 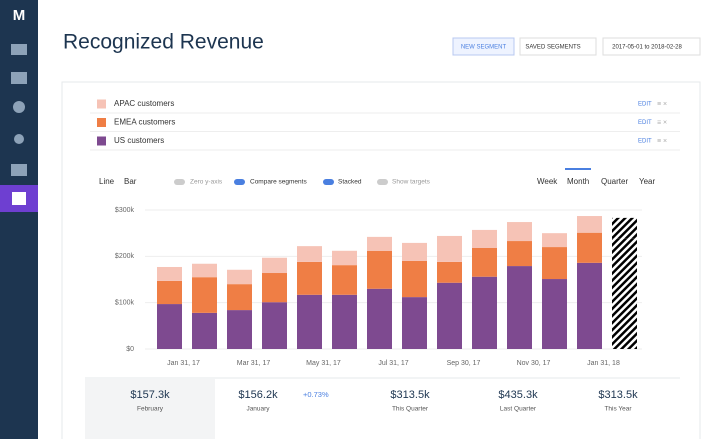 What do you see at coordinates (547, 181) in the screenshot?
I see `period: Week` at bounding box center [547, 181].